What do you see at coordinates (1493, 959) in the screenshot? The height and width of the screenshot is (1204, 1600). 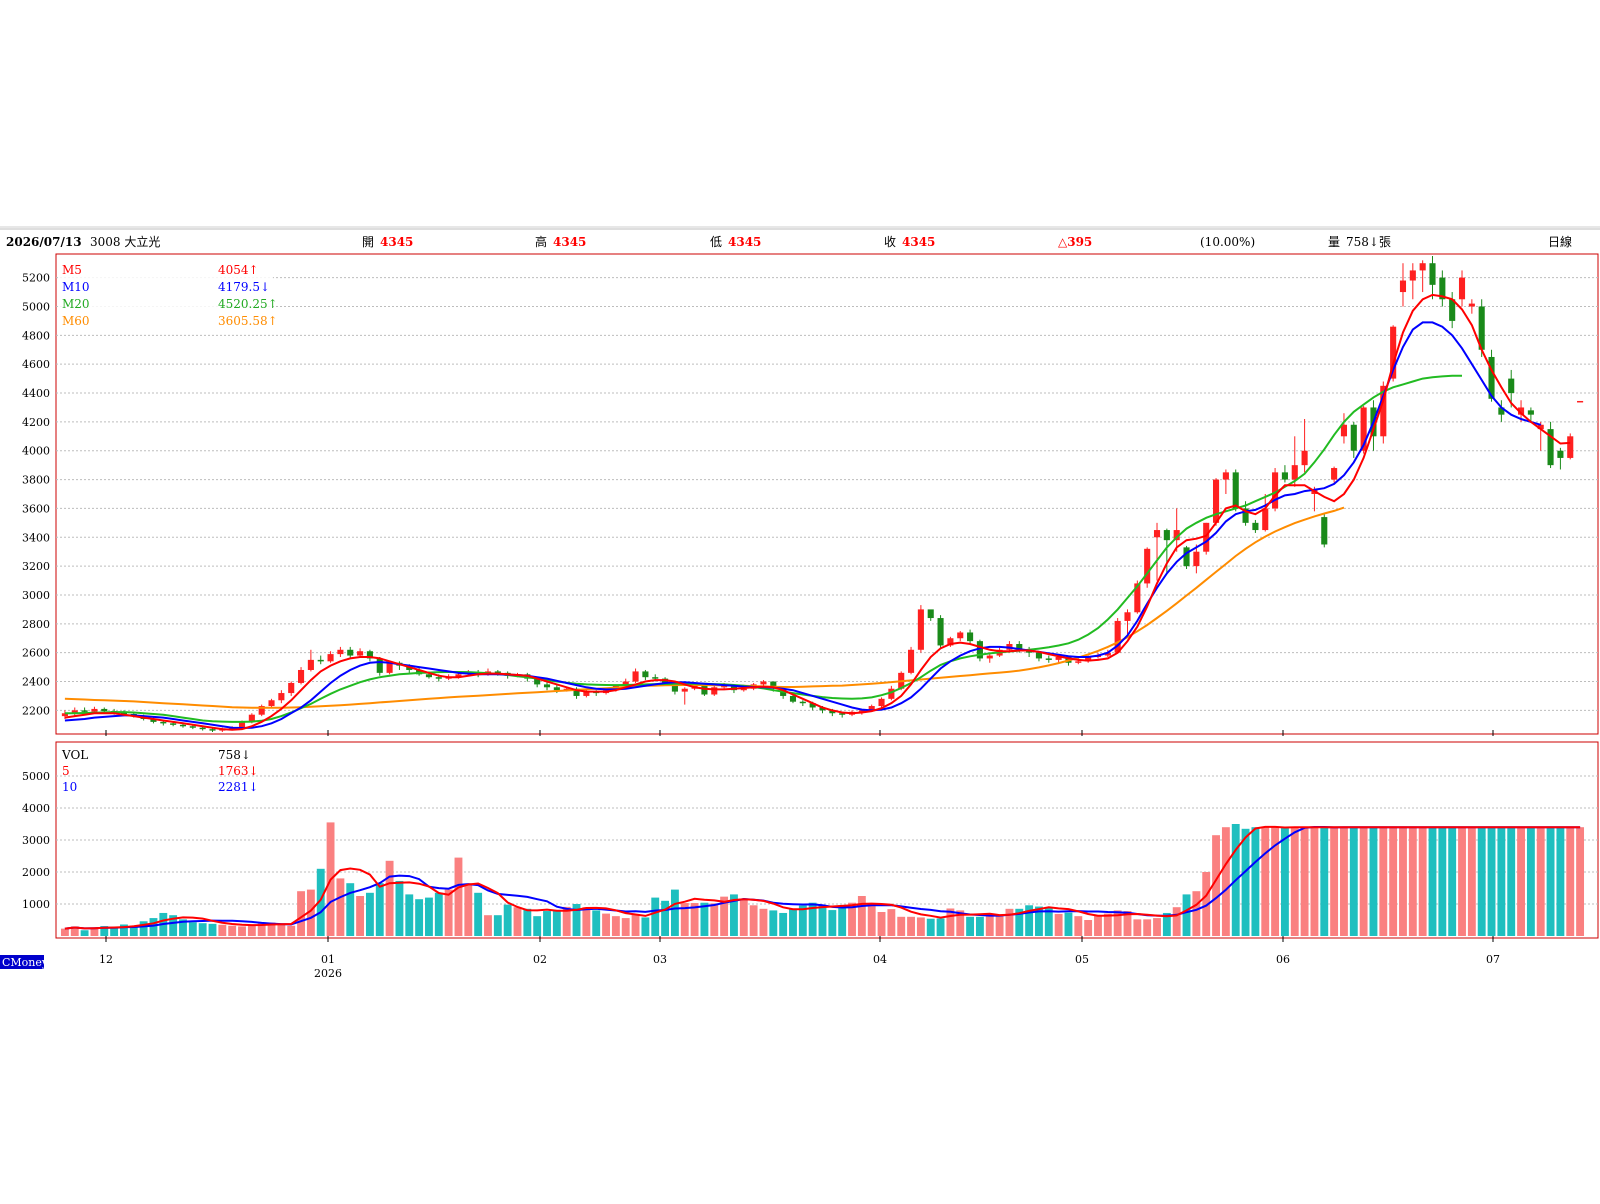 I see `xaxis-month-label: 07` at bounding box center [1493, 959].